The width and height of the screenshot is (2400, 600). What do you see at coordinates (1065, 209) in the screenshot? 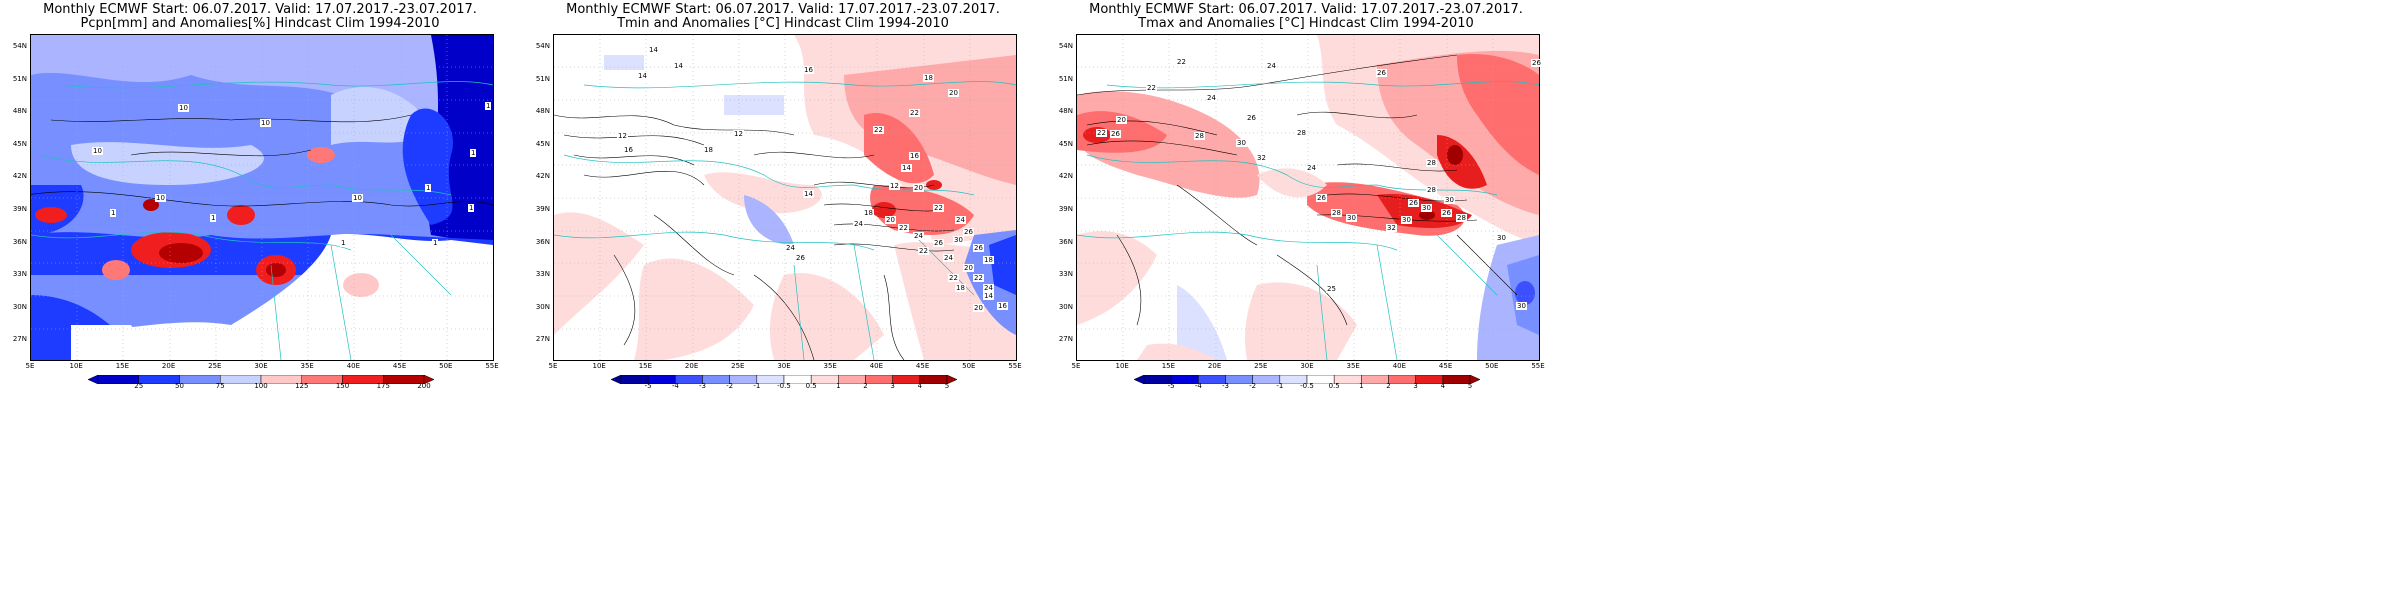
I see `lat-tick-label: 39N` at bounding box center [1065, 209].